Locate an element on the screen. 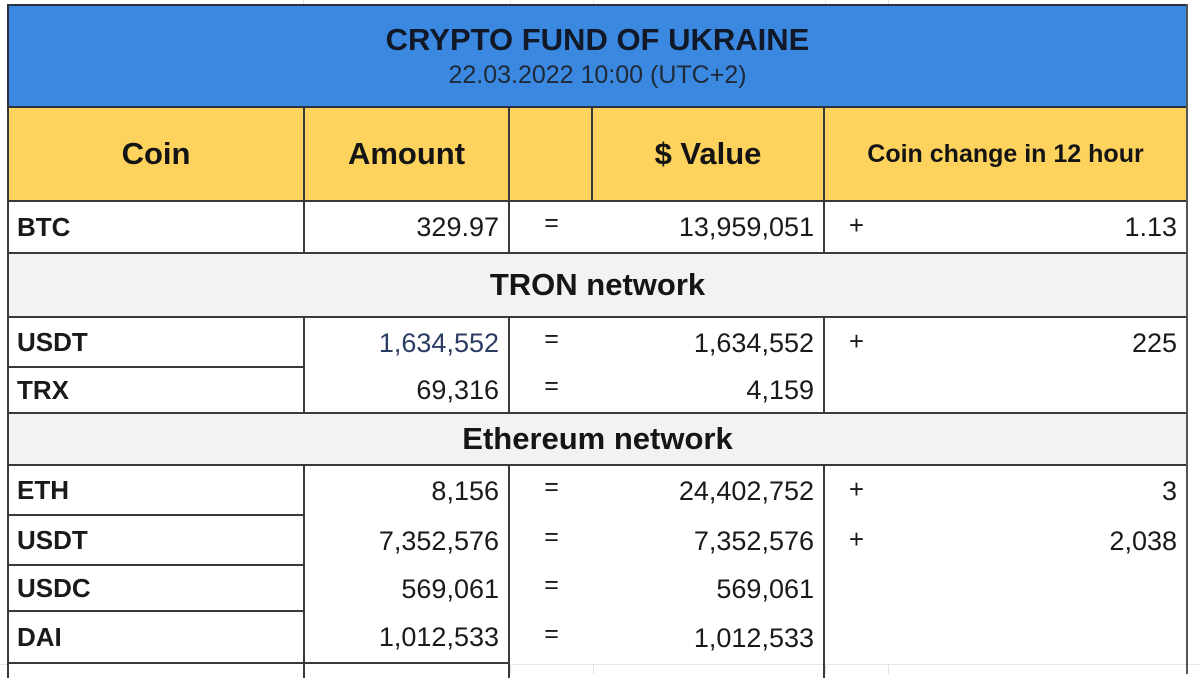 Image resolution: width=1200 pixels, height=678 pixels. change-cell-btc: 1.13 is located at coordinates (1038, 228).